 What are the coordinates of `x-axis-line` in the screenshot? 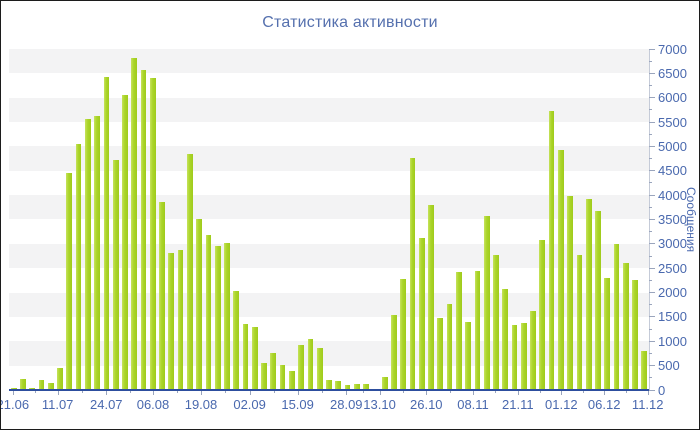 It's located at (329, 390).